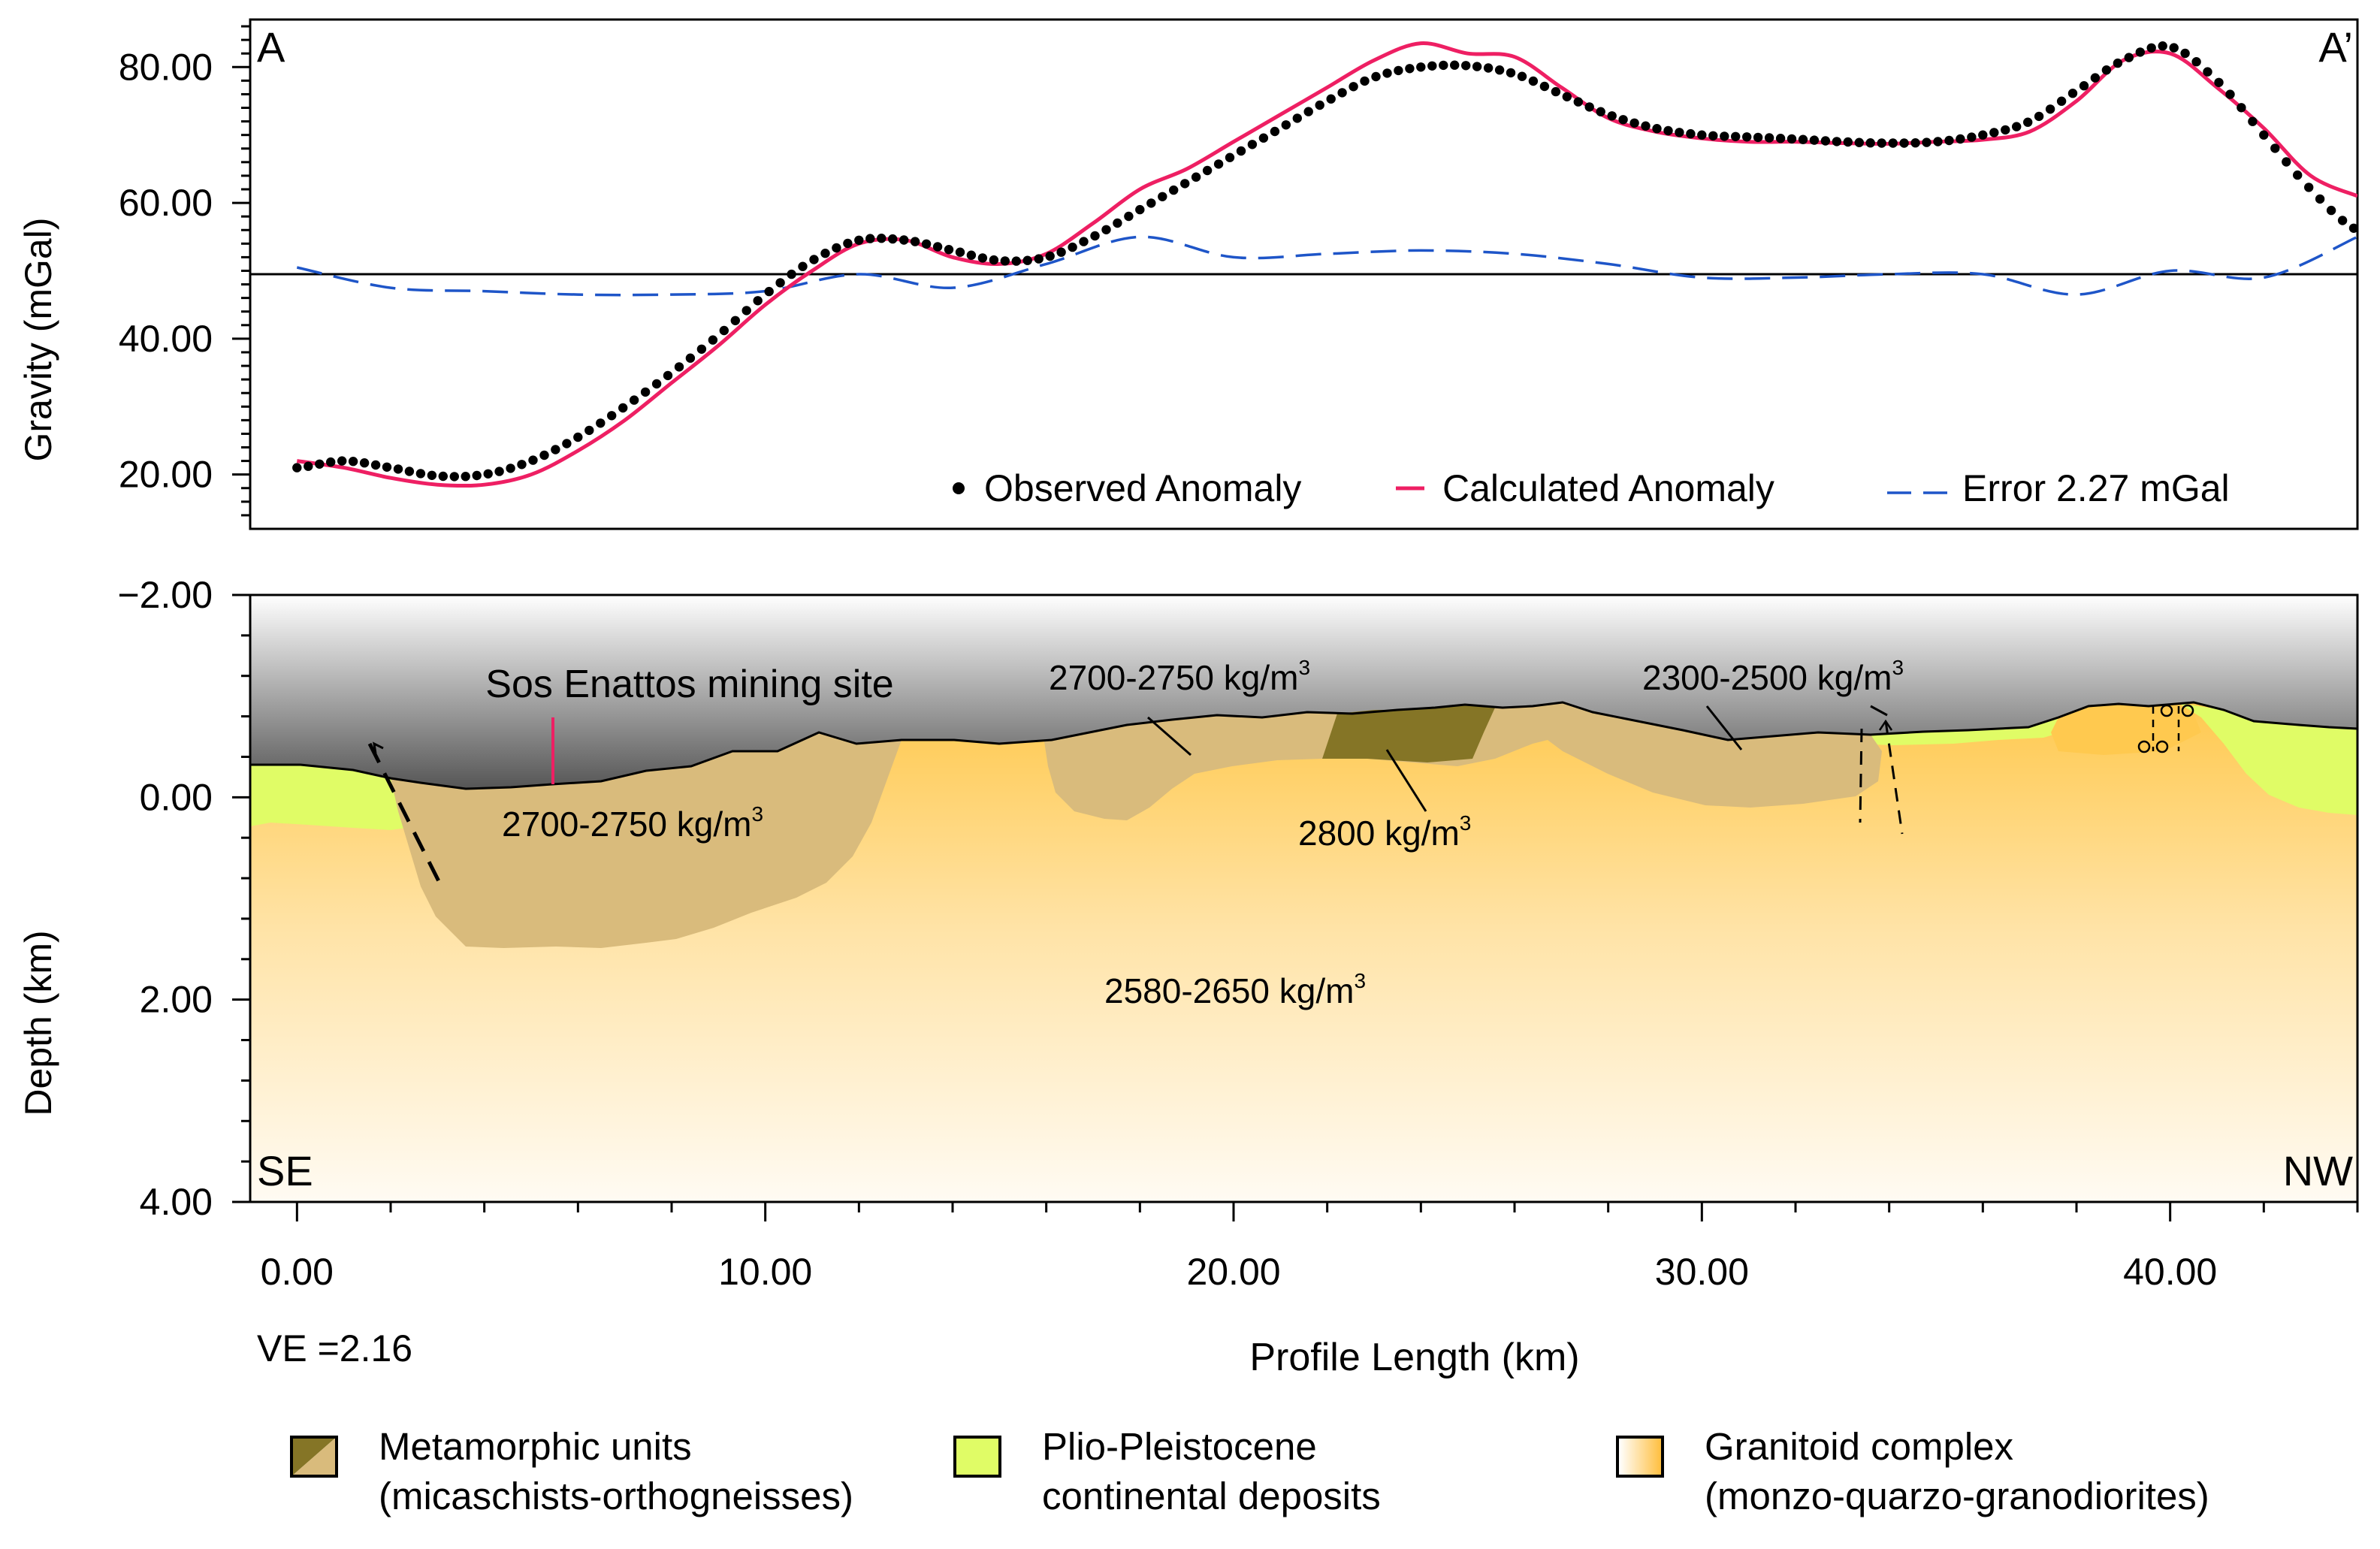  What do you see at coordinates (333, 797) in the screenshot?
I see `plio-pleistocene-left` at bounding box center [333, 797].